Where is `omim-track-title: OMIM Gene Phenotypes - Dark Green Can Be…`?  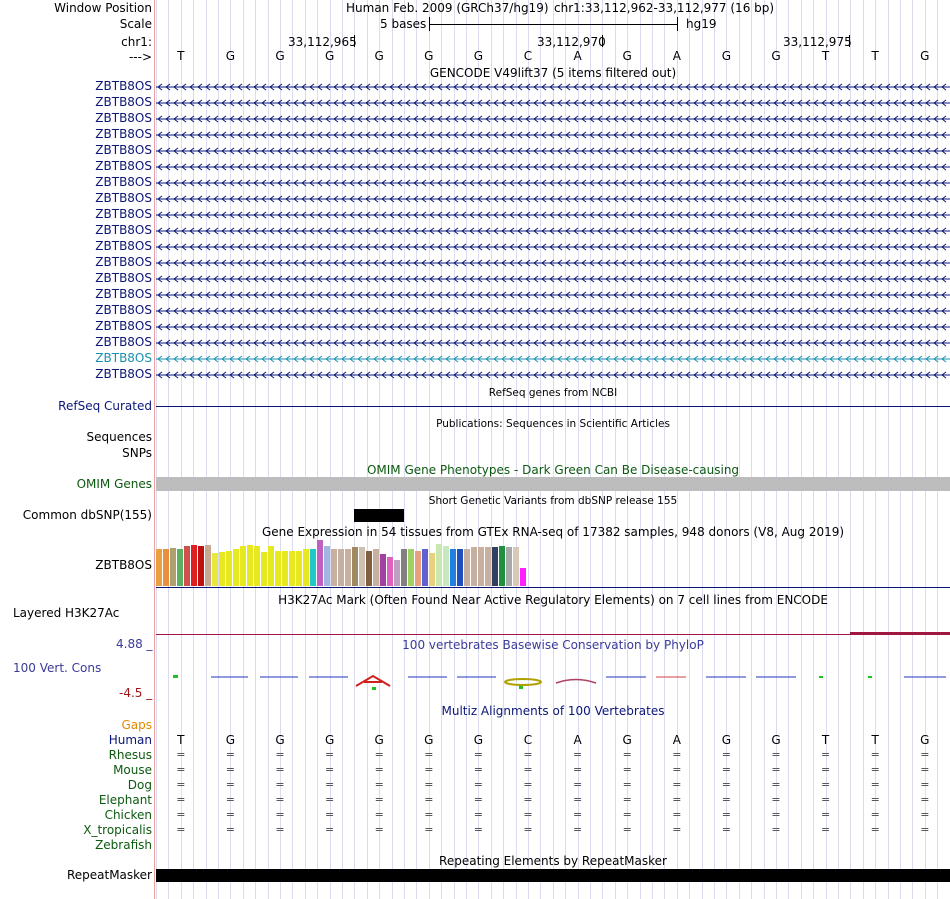 omim-track-title: OMIM Gene Phenotypes - Dark Green Can Be… is located at coordinates (553, 470).